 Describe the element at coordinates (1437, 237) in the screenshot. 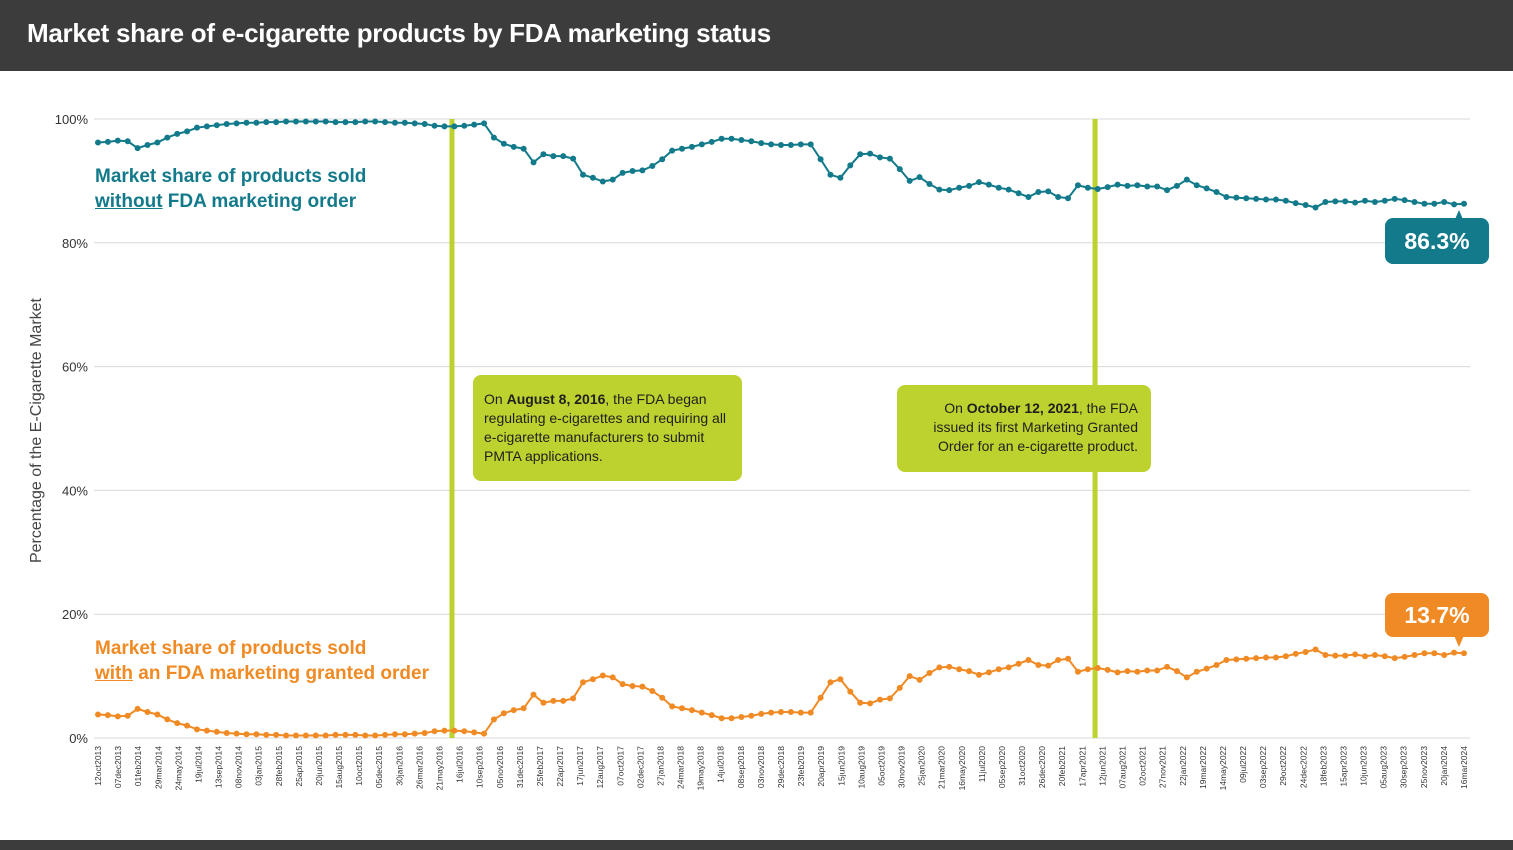

I see `latest-value-badge-without: 86.3%` at that location.